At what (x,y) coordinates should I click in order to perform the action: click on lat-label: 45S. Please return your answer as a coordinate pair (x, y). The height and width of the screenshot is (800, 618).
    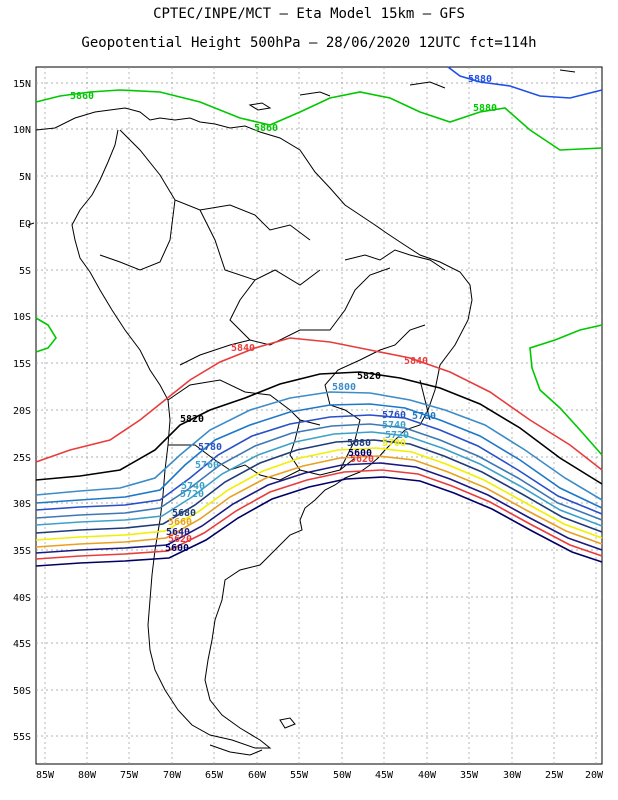
    Looking at the image, I should click on (22, 644).